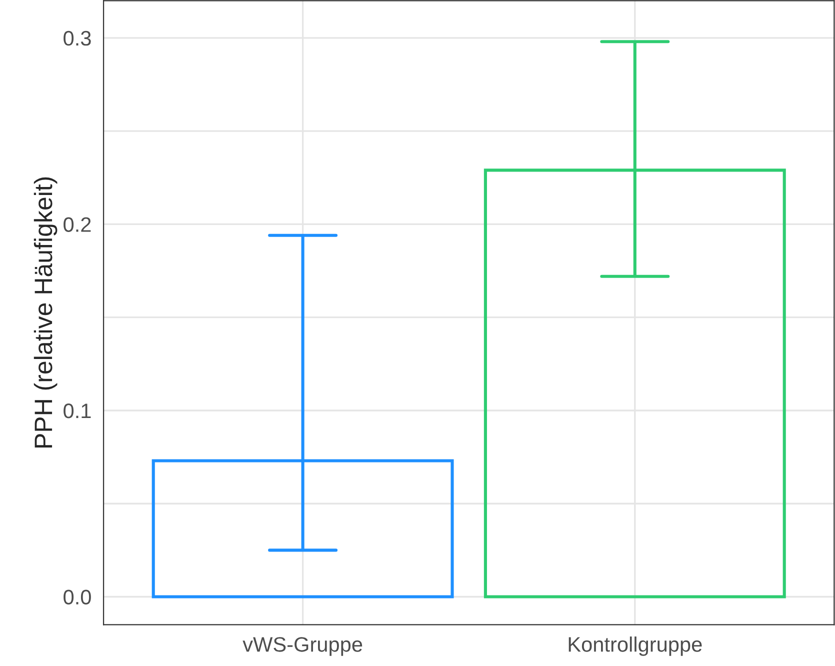 The image size is (835, 666). What do you see at coordinates (77, 597) in the screenshot?
I see `y-tick-label: 0.0` at bounding box center [77, 597].